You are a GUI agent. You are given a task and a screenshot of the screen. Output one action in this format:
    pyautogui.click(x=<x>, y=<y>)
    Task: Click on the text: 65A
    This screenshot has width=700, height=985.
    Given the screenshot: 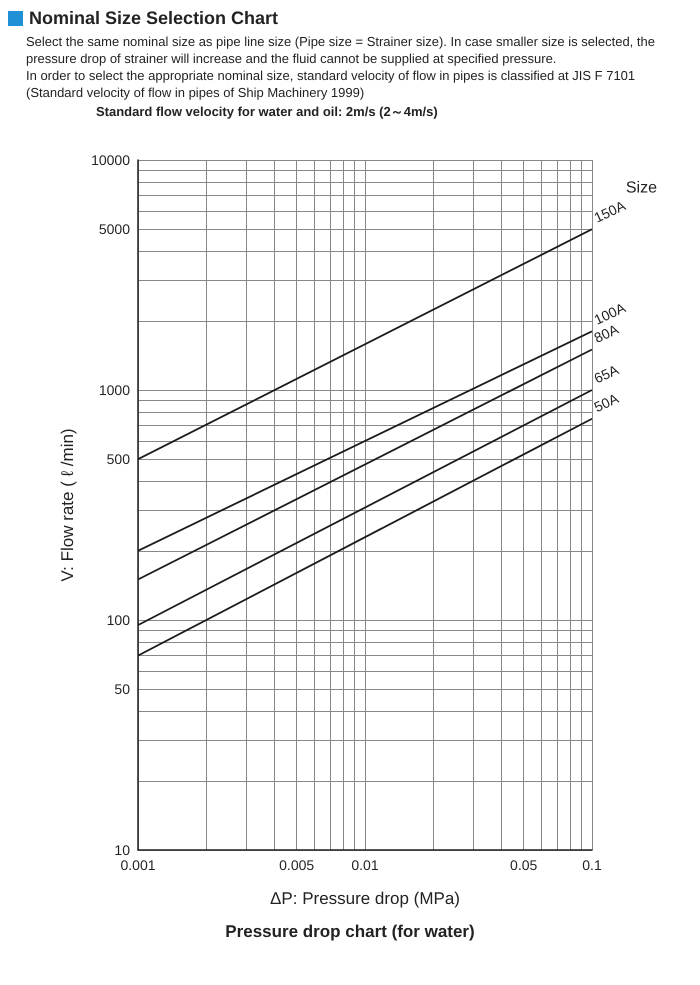 What is the action you would take?
    pyautogui.click(x=607, y=373)
    